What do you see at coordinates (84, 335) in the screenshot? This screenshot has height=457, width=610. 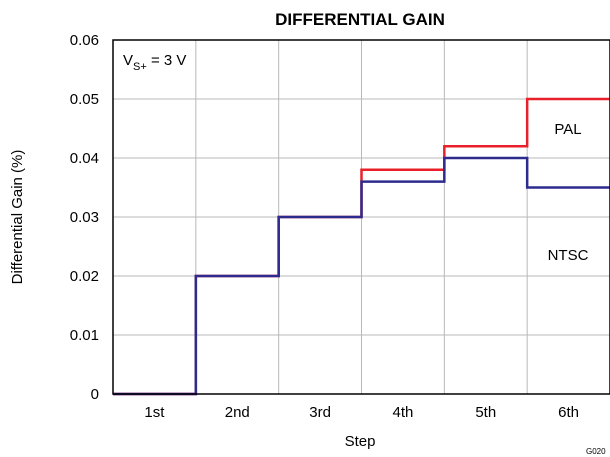 I see `y-tick-label: 0.01` at bounding box center [84, 335].